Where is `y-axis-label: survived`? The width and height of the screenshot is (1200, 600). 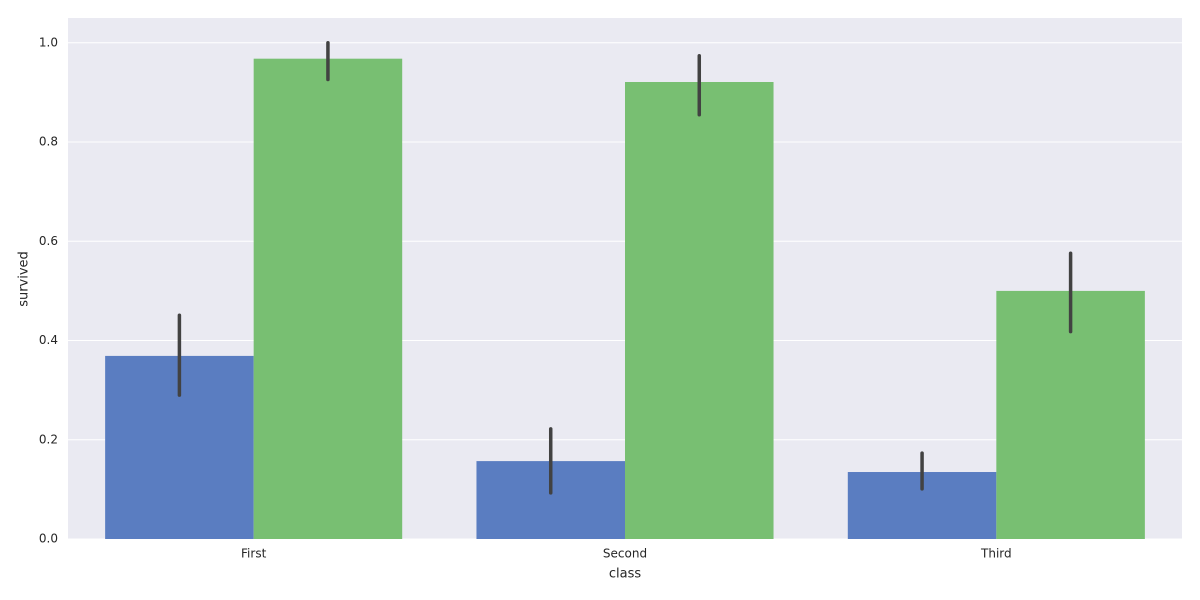 y-axis-label: survived is located at coordinates (24, 279).